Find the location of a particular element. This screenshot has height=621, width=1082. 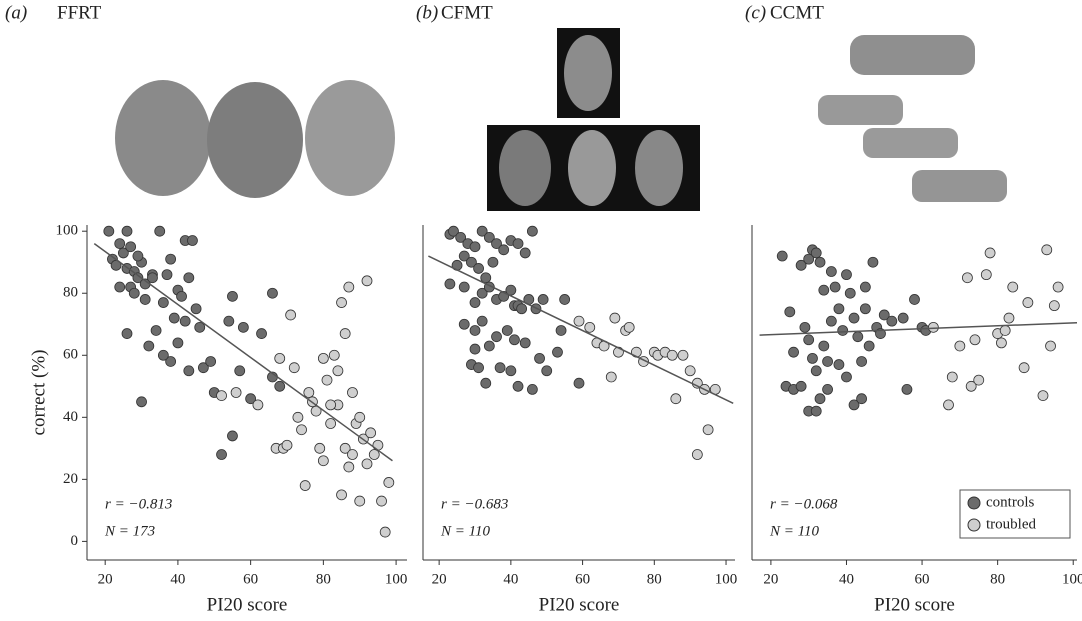

x-tick-label: 40 is located at coordinates (846, 579).